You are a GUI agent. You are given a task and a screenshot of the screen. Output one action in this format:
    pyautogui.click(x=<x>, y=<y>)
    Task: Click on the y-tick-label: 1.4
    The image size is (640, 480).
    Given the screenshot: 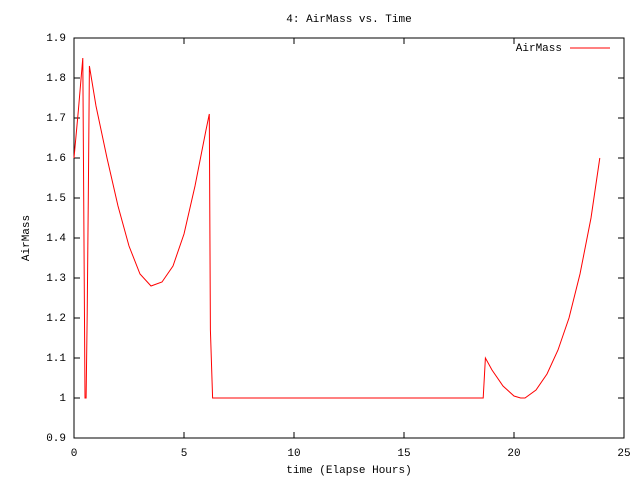 What is the action you would take?
    pyautogui.click(x=56, y=239)
    